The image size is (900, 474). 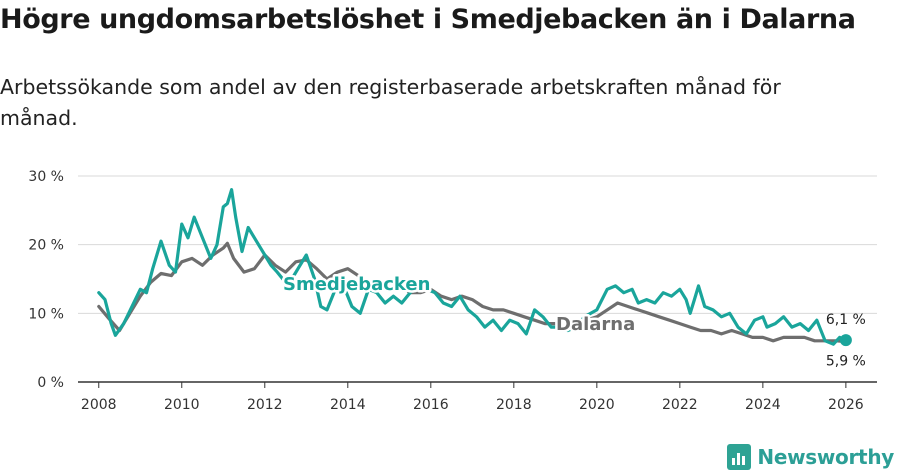 What do you see at coordinates (182, 405) in the screenshot?
I see `x-tick-label: 2010` at bounding box center [182, 405].